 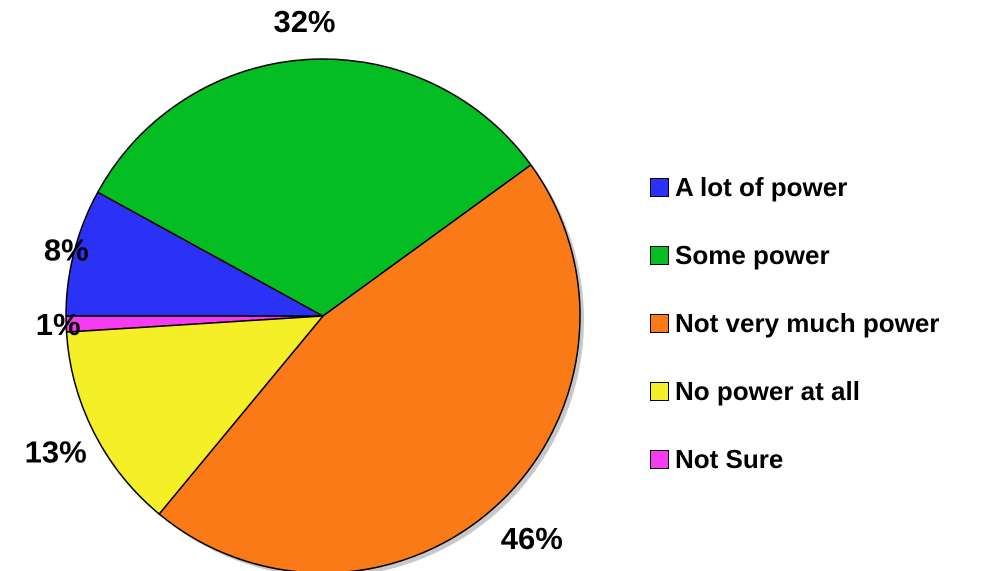 What do you see at coordinates (532, 538) in the screenshot?
I see `pct-label-not-very-much-power: 46%` at bounding box center [532, 538].